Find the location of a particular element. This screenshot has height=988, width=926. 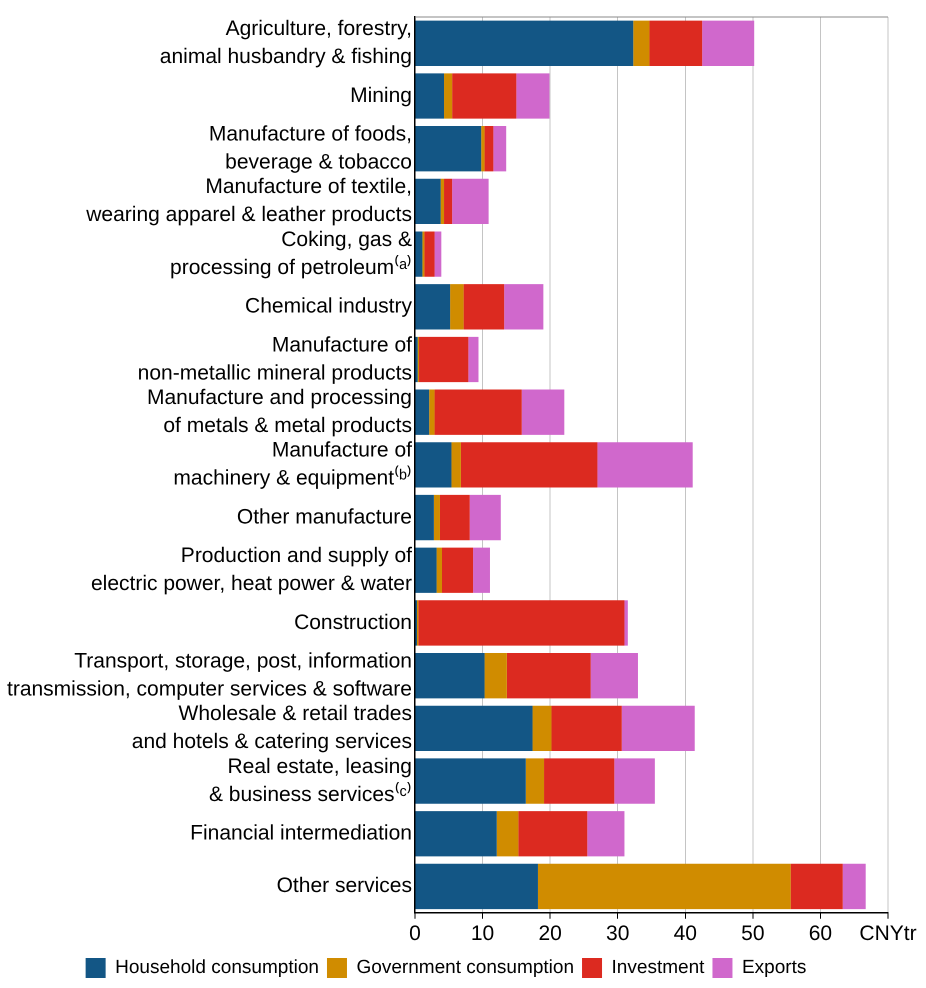

y-tick-label: Manufacture of textile, wearing apparel & leather products is located at coordinates (248, 200).